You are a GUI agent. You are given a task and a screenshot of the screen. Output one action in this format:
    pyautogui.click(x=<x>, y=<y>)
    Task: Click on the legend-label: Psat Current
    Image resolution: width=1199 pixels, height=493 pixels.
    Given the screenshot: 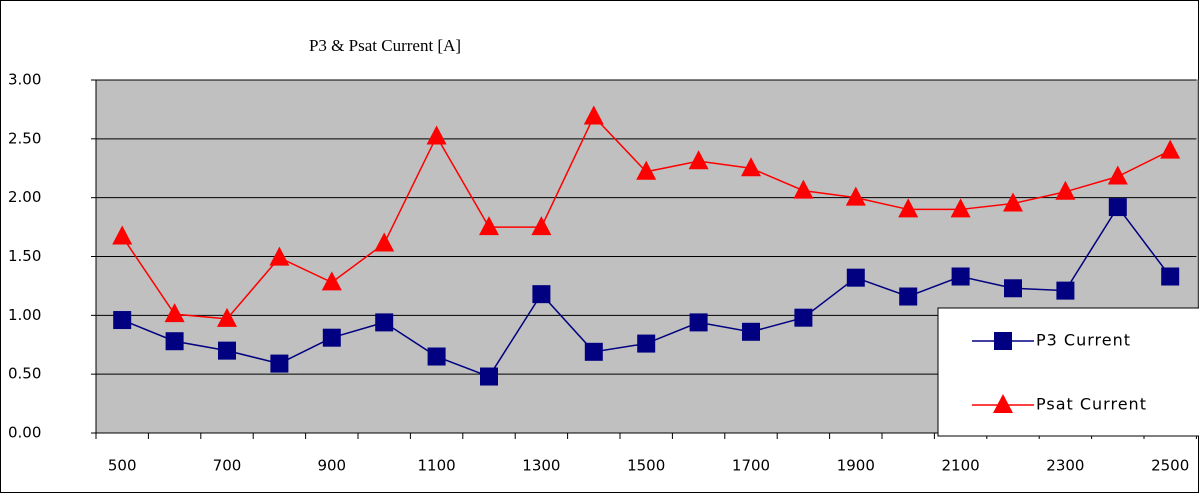 What is the action you would take?
    pyautogui.click(x=1091, y=404)
    